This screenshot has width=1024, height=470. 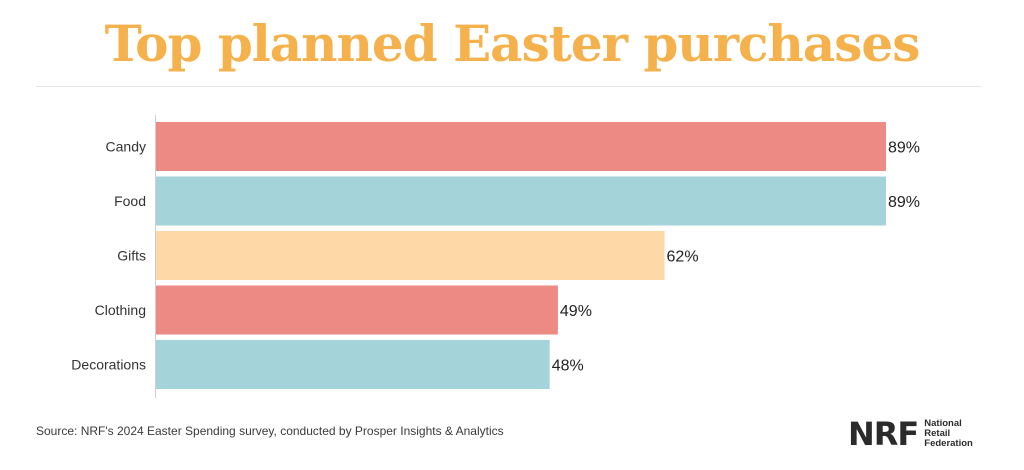 I want to click on value-label-decorations: 48%, so click(x=568, y=366).